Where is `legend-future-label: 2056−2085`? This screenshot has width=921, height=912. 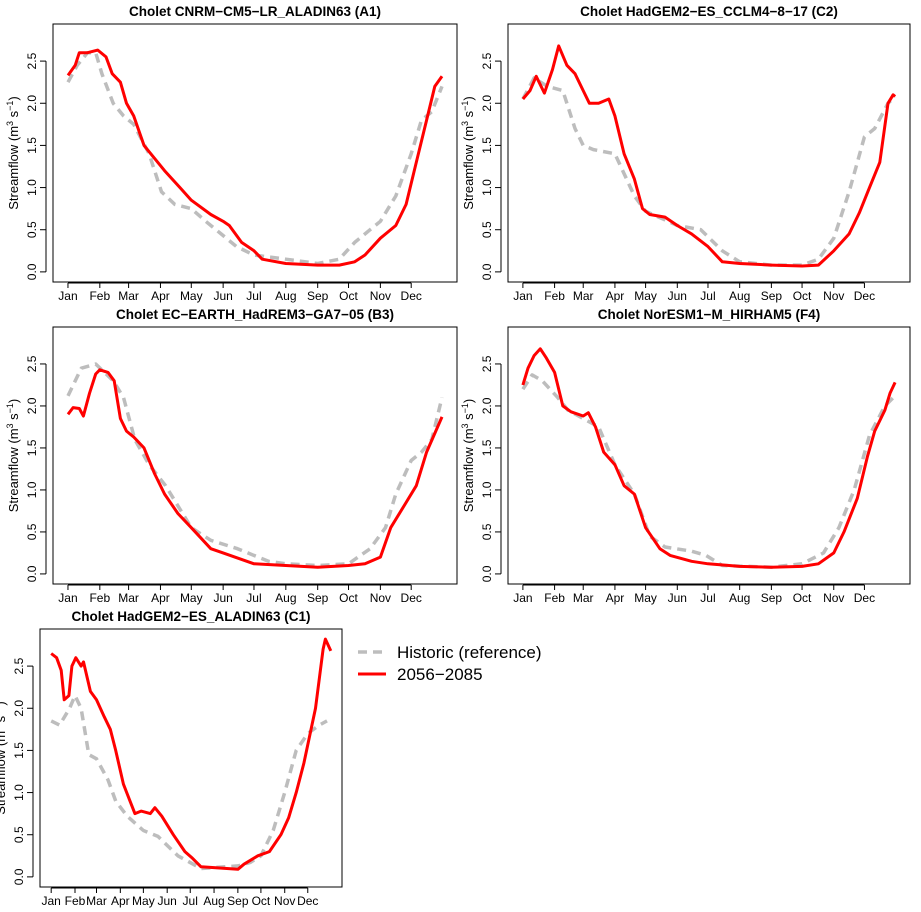 legend-future-label: 2056−2085 is located at coordinates (440, 674).